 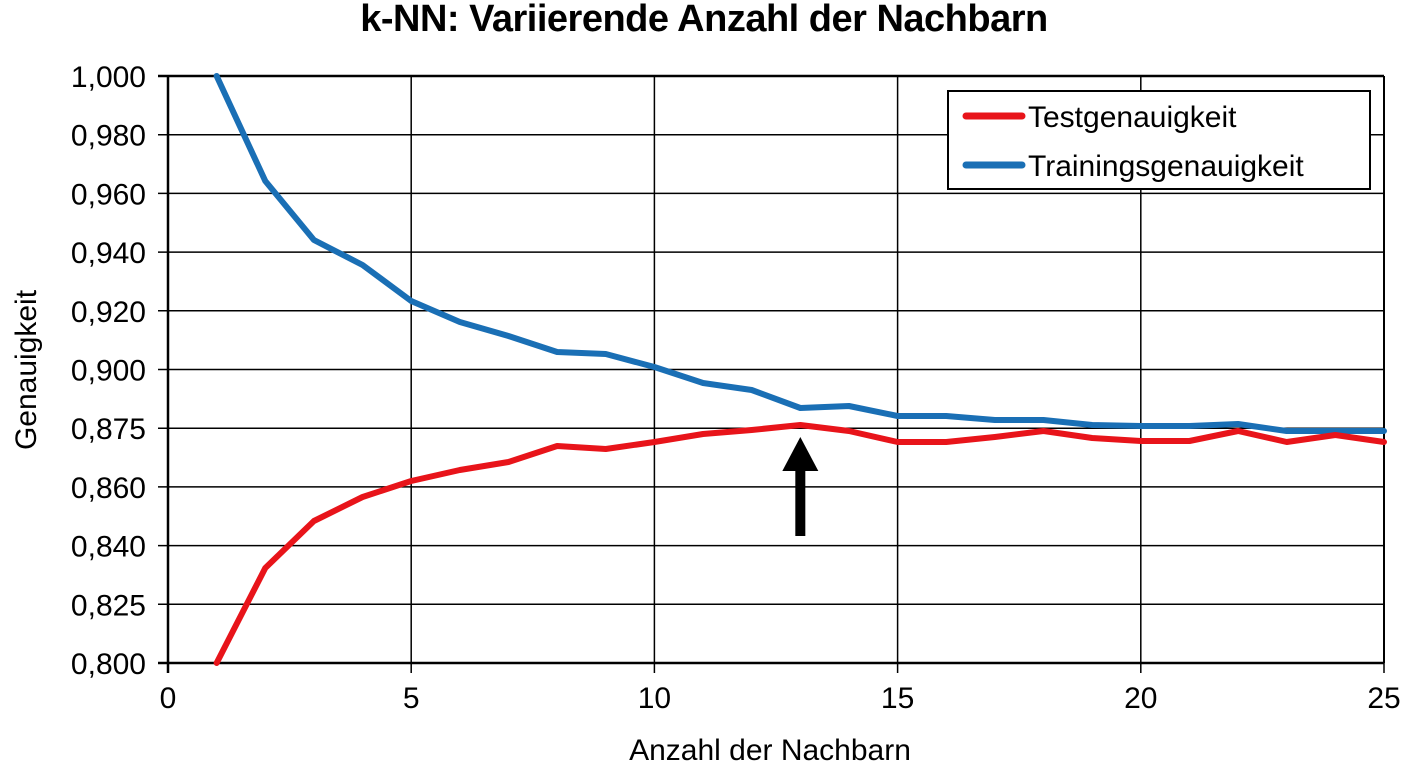 I want to click on x-tick-label: 25, so click(x=1383, y=698).